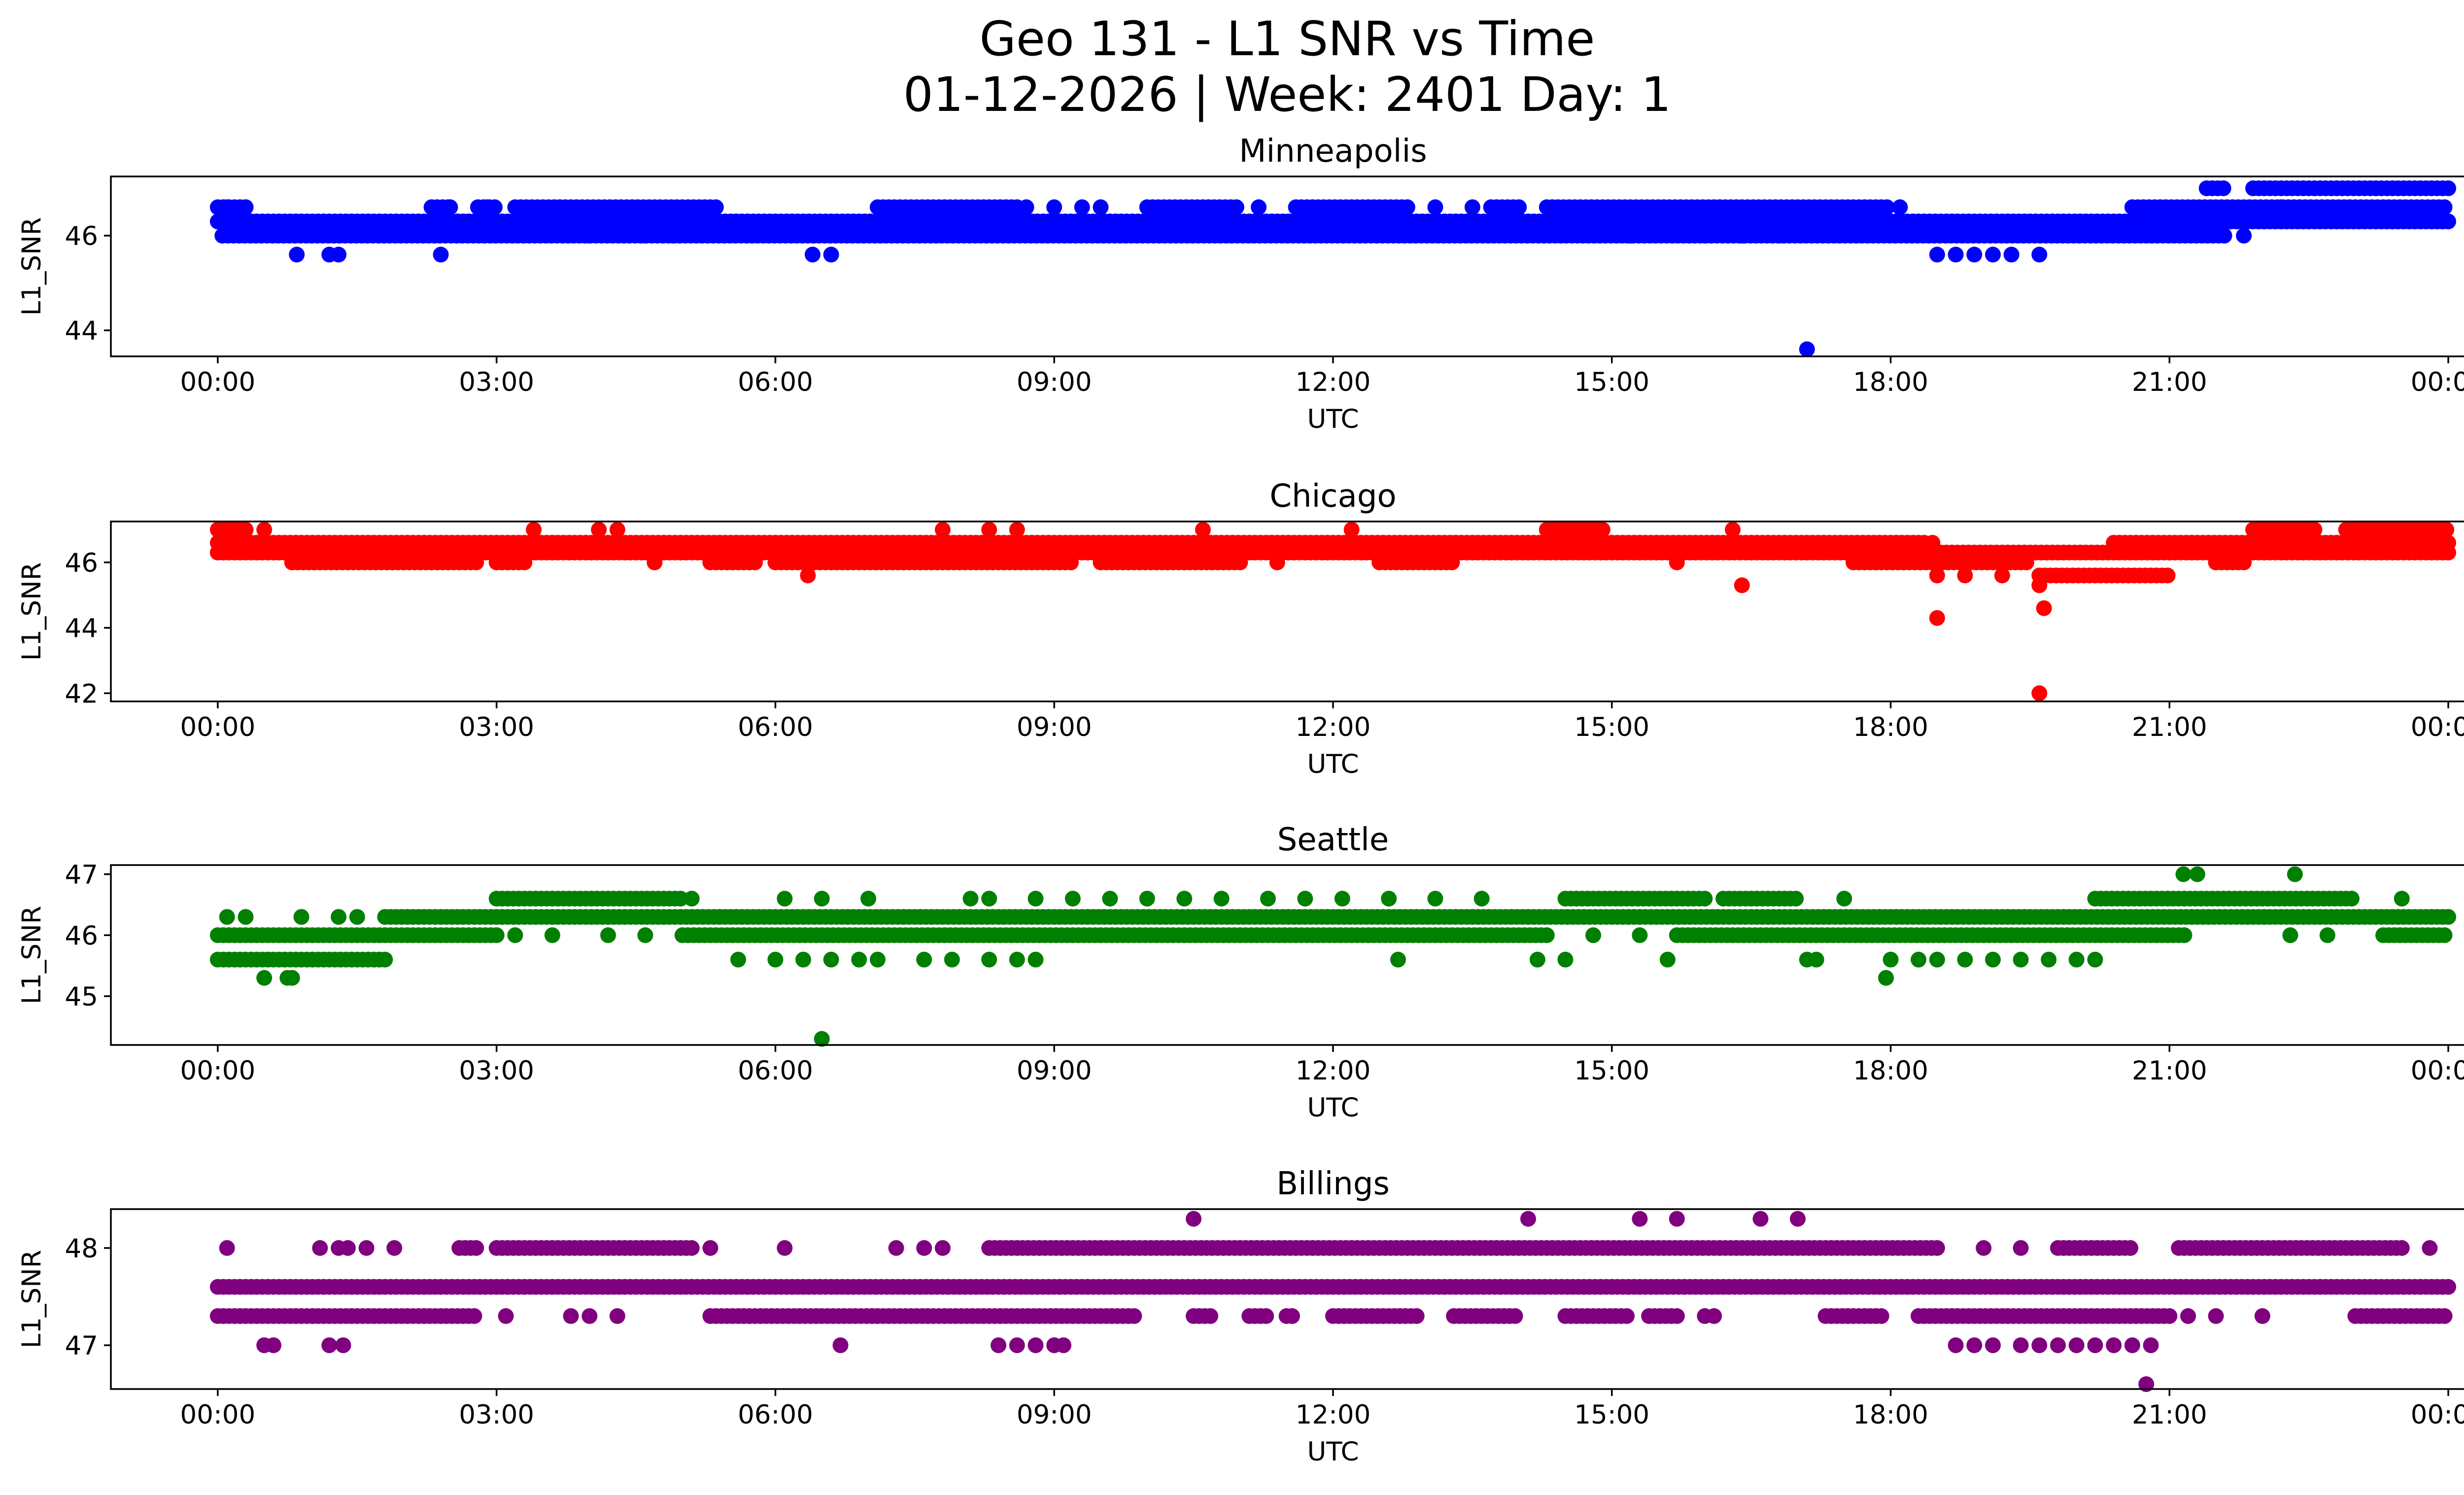  Describe the element at coordinates (81, 997) in the screenshot. I see `y-tick-label: 45` at that location.